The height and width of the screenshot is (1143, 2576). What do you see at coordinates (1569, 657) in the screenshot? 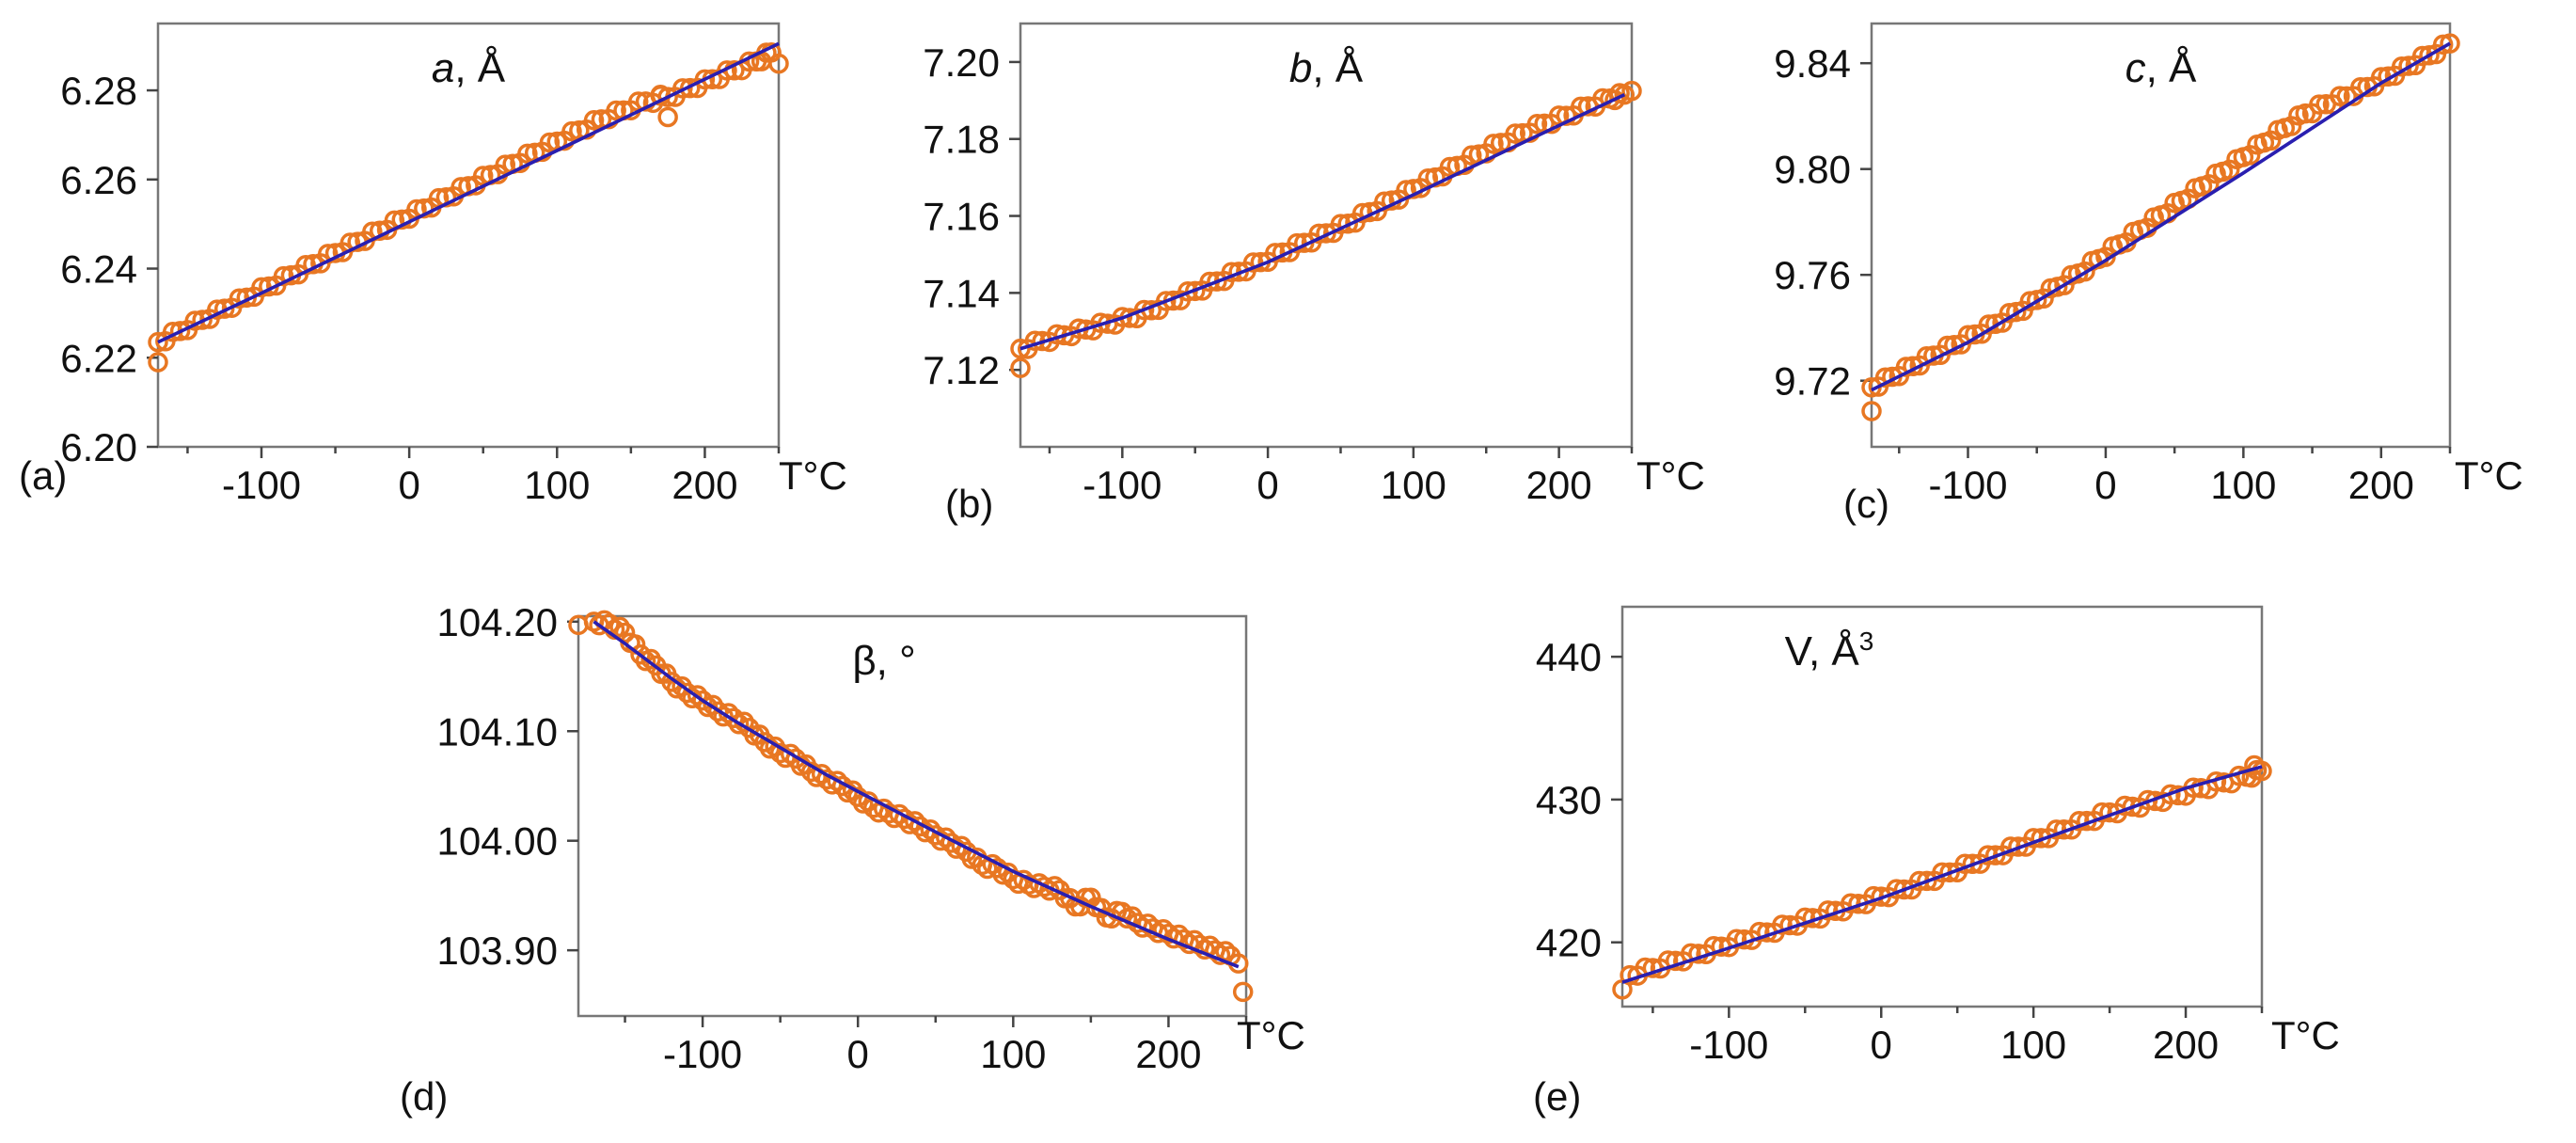
I see `y-tick-label: 440` at bounding box center [1569, 657].